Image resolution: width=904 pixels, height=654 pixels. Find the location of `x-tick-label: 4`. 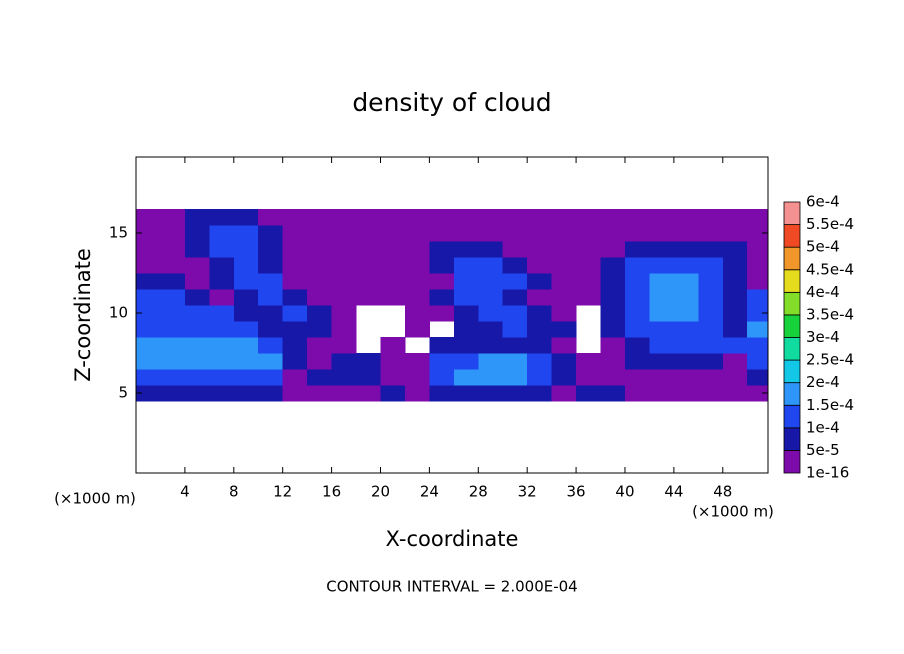

x-tick-label: 4 is located at coordinates (185, 492).